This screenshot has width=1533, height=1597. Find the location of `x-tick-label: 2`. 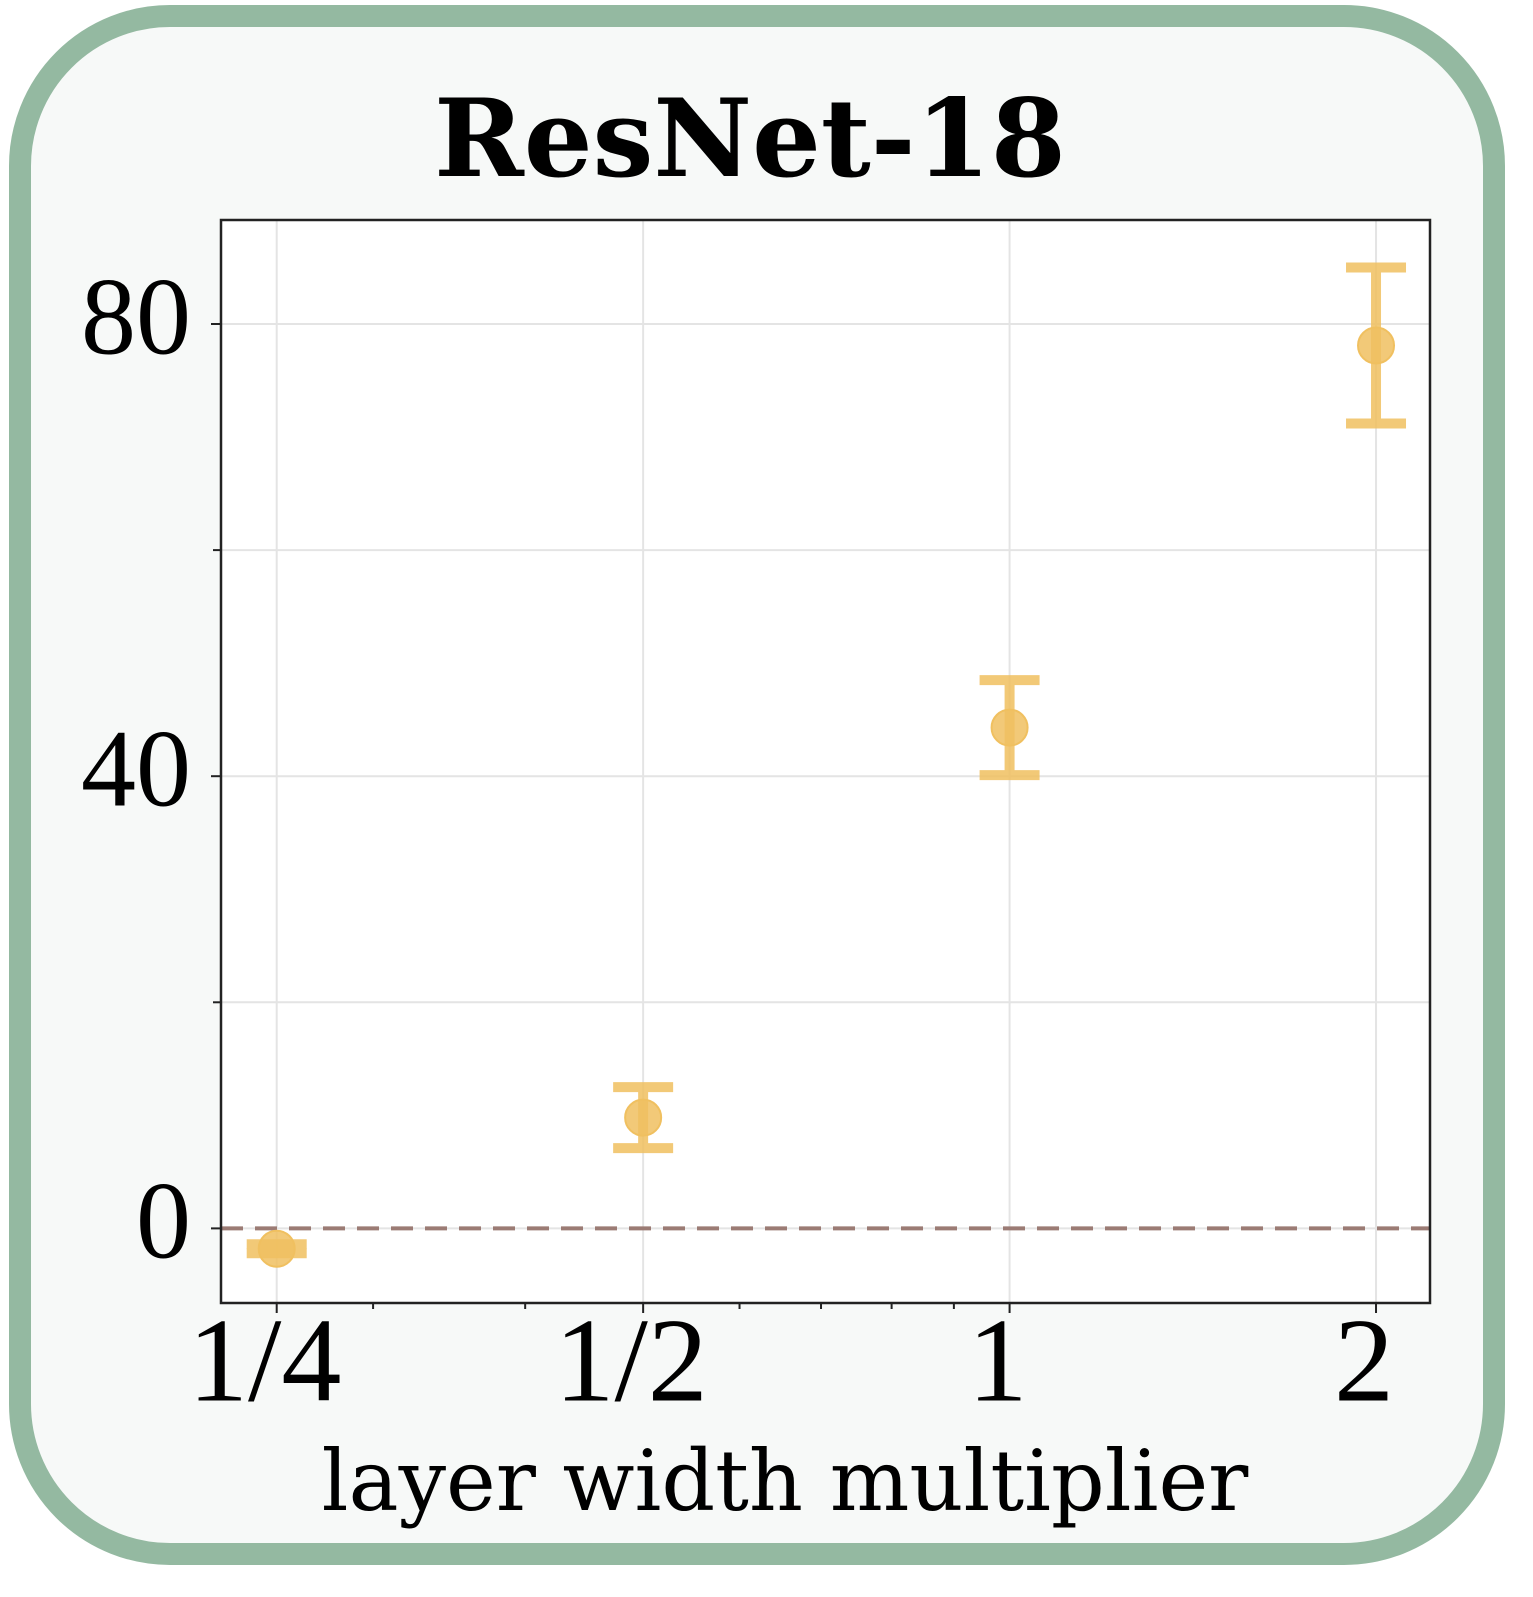

x-tick-label: 2 is located at coordinates (1364, 1360).